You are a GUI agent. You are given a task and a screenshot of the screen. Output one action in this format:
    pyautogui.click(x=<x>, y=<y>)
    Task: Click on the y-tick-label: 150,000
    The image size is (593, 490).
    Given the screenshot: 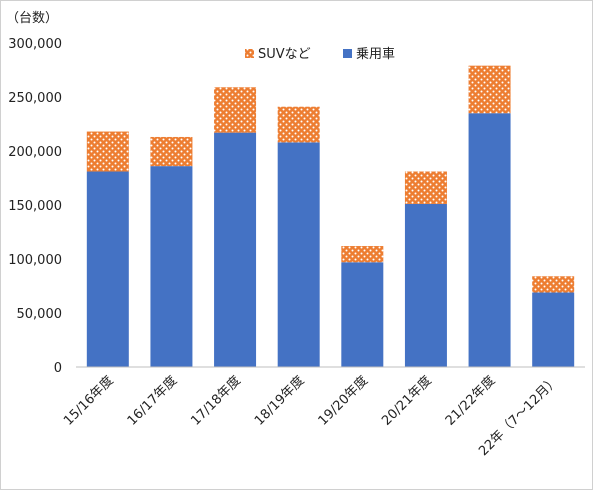 What is the action you would take?
    pyautogui.click(x=35, y=206)
    